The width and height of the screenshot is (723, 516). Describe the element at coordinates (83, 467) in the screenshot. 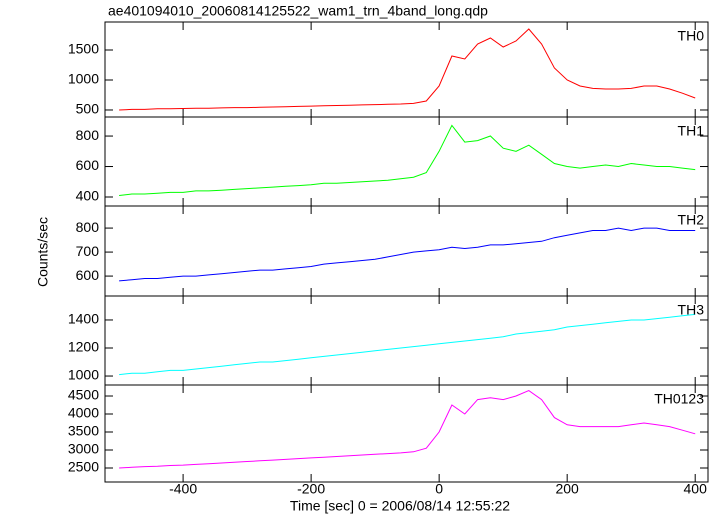

I see `y-tick-label: 2500` at that location.